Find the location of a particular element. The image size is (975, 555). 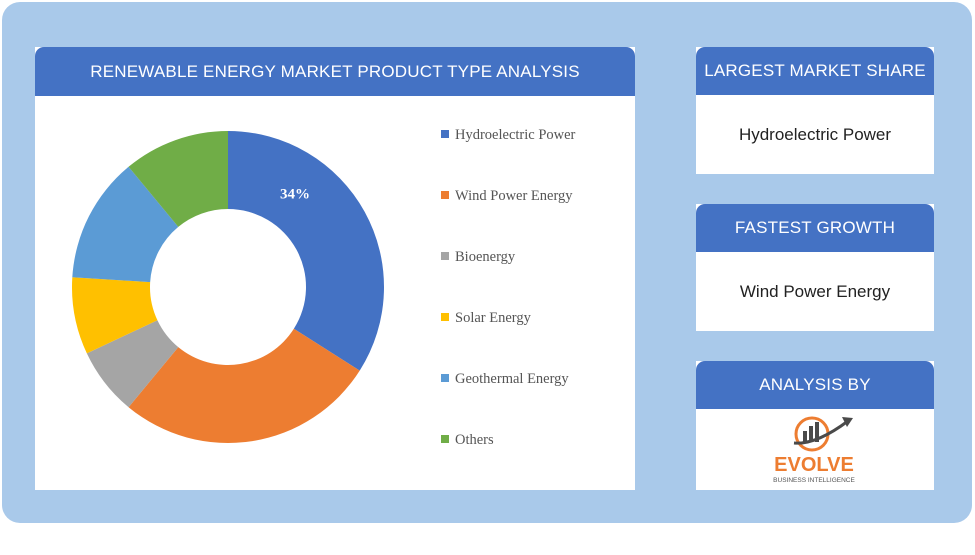

legend-item: Geothermal Energy is located at coordinates (505, 379).